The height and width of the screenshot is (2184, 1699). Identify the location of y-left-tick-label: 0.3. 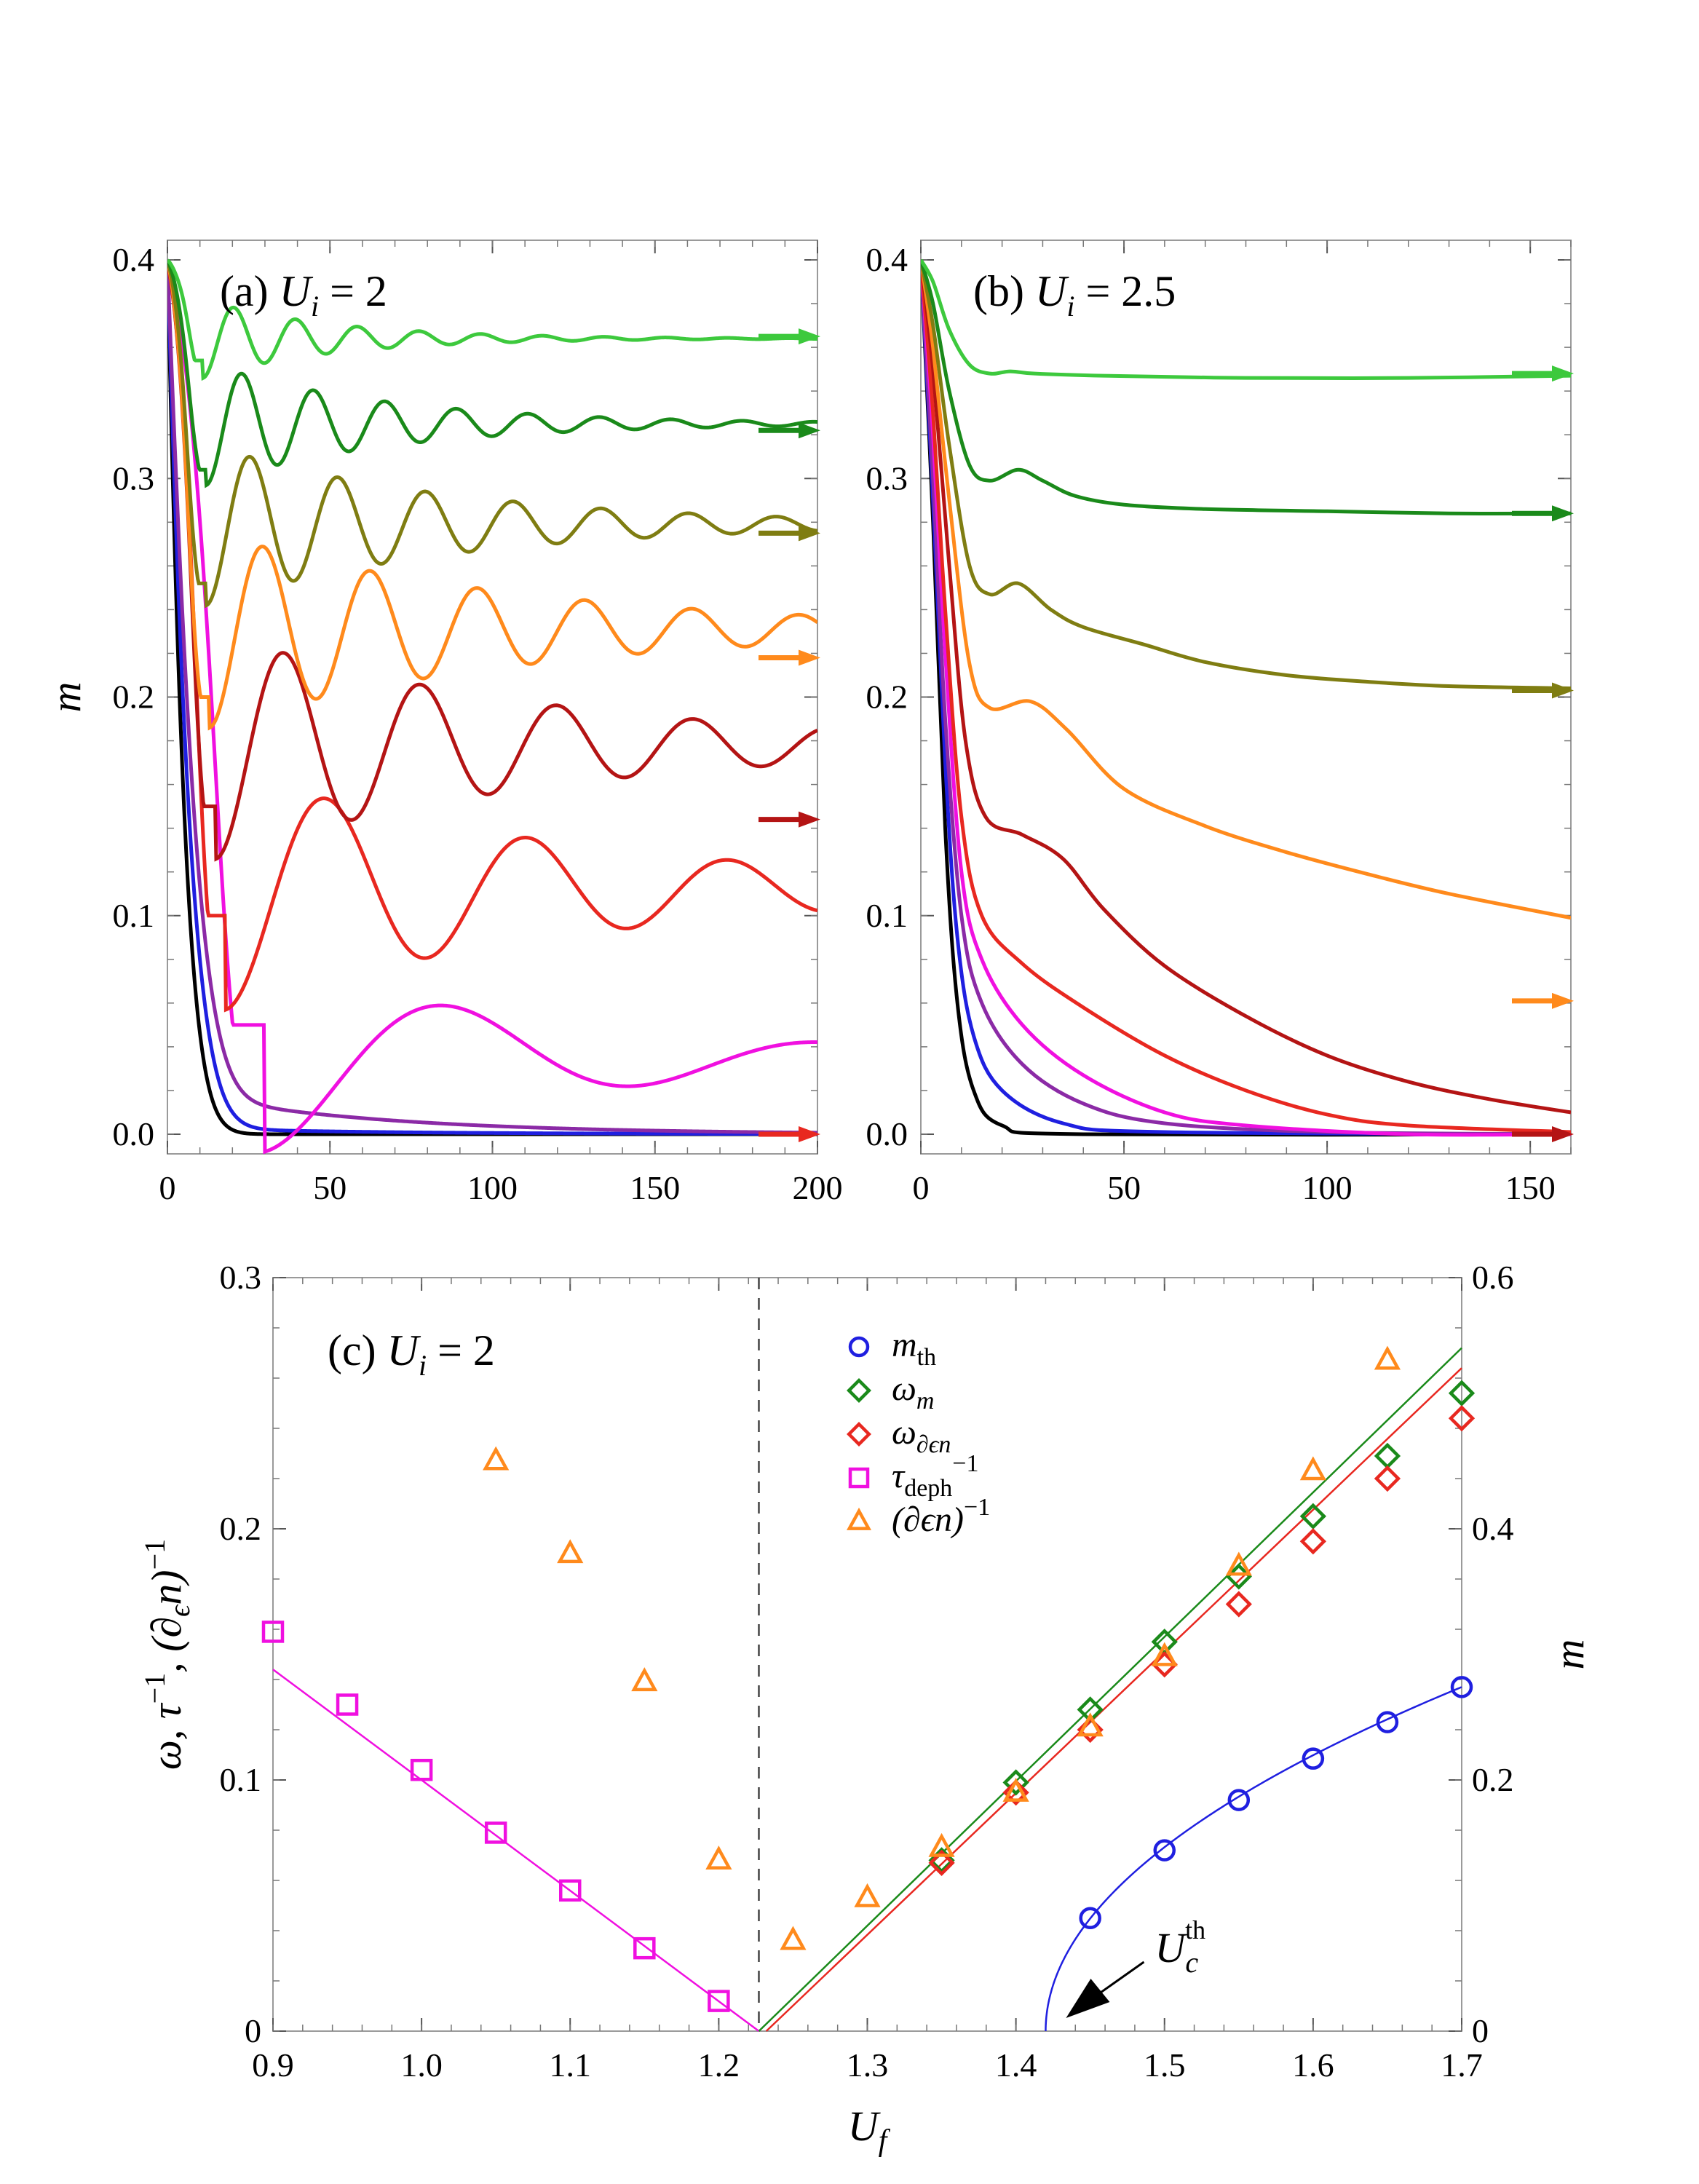
(241, 1277).